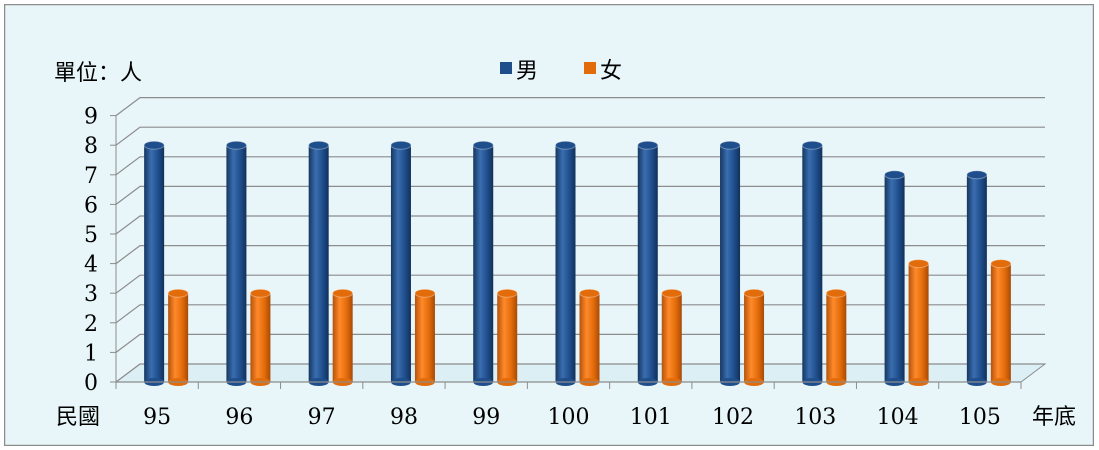 The width and height of the screenshot is (1099, 450). Describe the element at coordinates (91, 383) in the screenshot. I see `y-tick-label: 0` at that location.